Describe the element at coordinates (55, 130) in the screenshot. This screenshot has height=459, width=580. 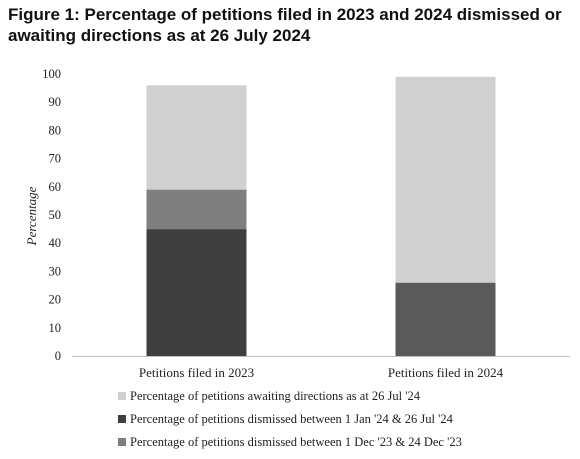
I see `y-tick-label: 80` at that location.